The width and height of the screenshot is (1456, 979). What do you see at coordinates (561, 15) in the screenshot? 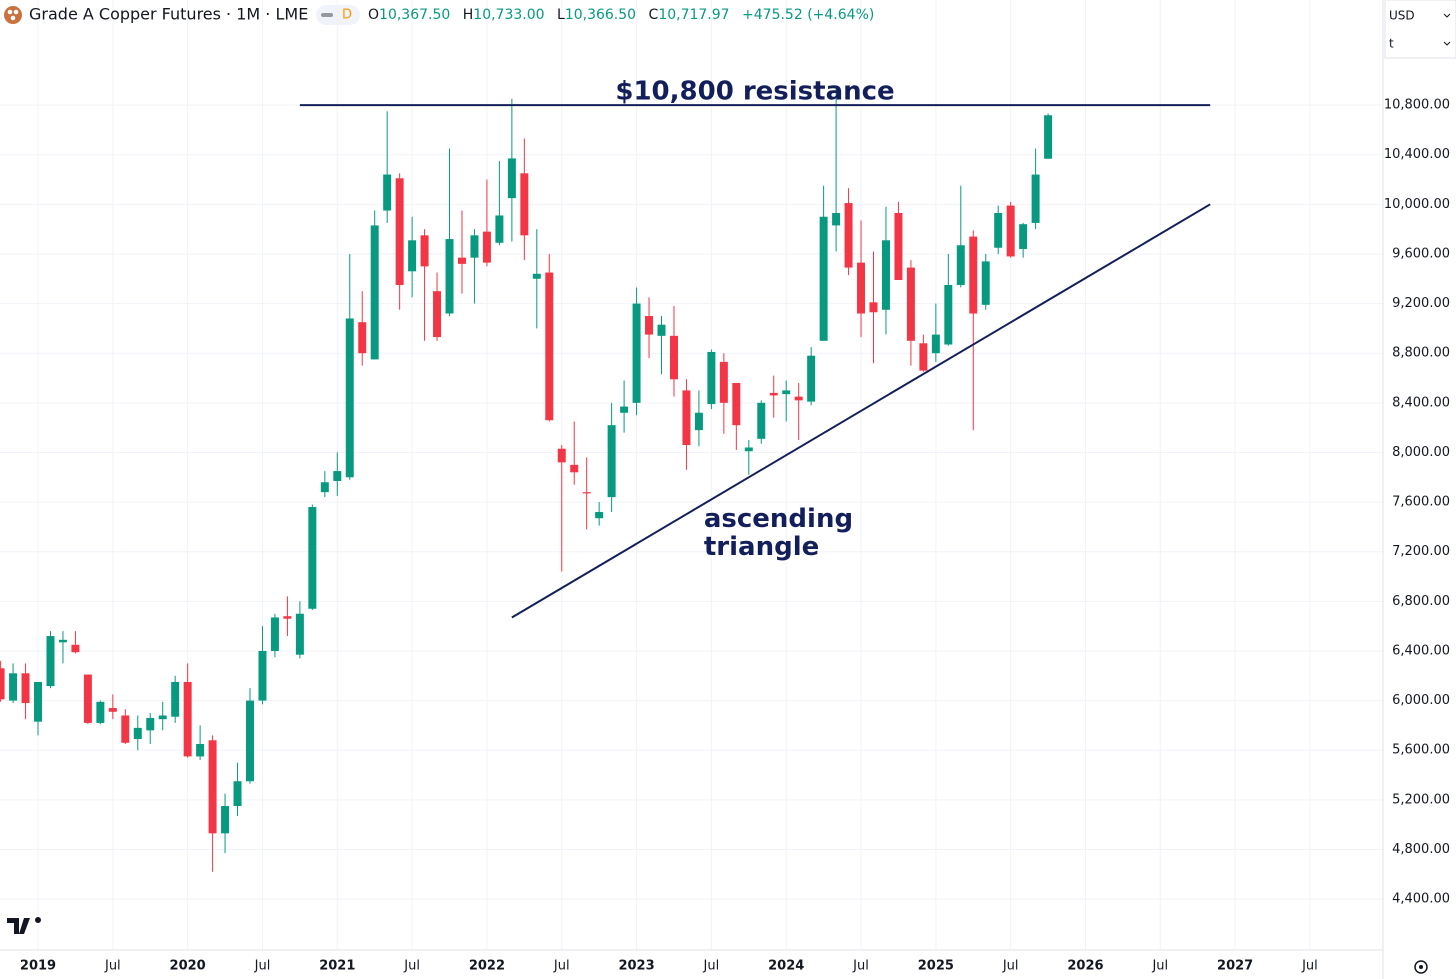
I see `ohlc-key: L` at bounding box center [561, 15].